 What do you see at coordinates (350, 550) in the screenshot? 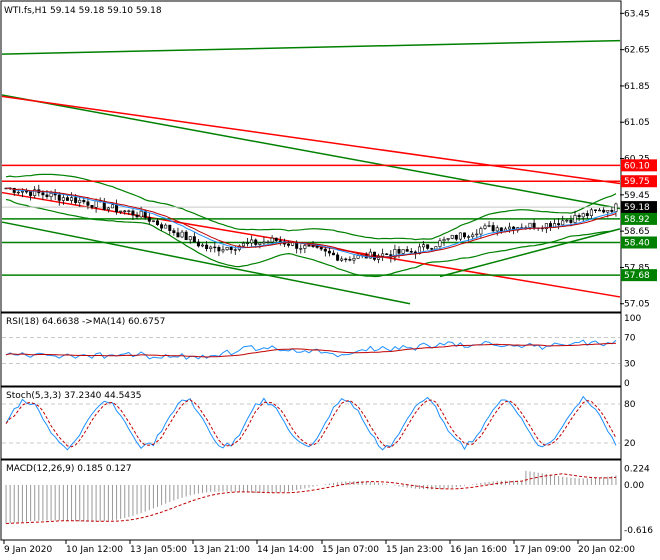
I see `time-tick-label: 15 Jan 07:00` at bounding box center [350, 550].